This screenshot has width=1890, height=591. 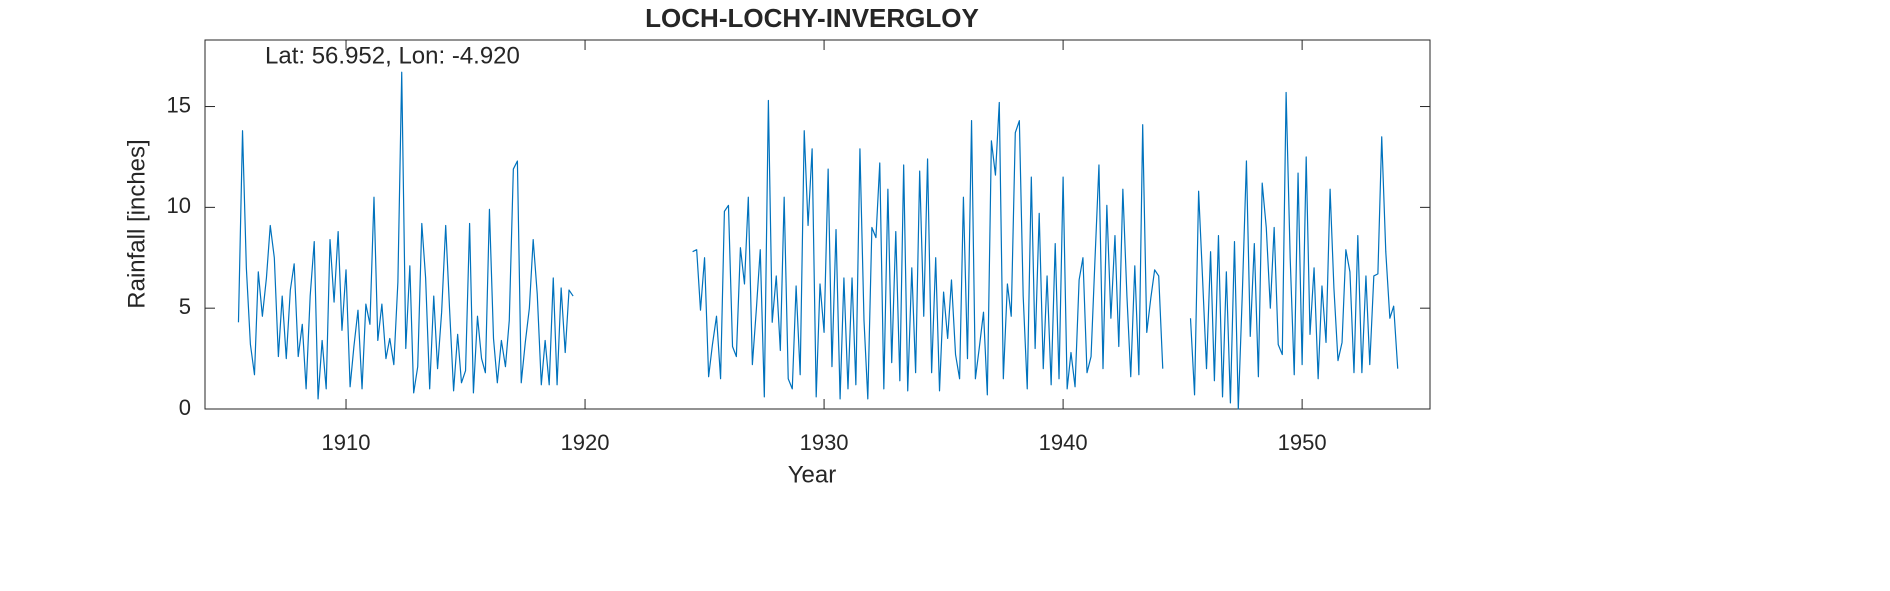 What do you see at coordinates (185, 407) in the screenshot?
I see `y-tick-label: 0` at bounding box center [185, 407].